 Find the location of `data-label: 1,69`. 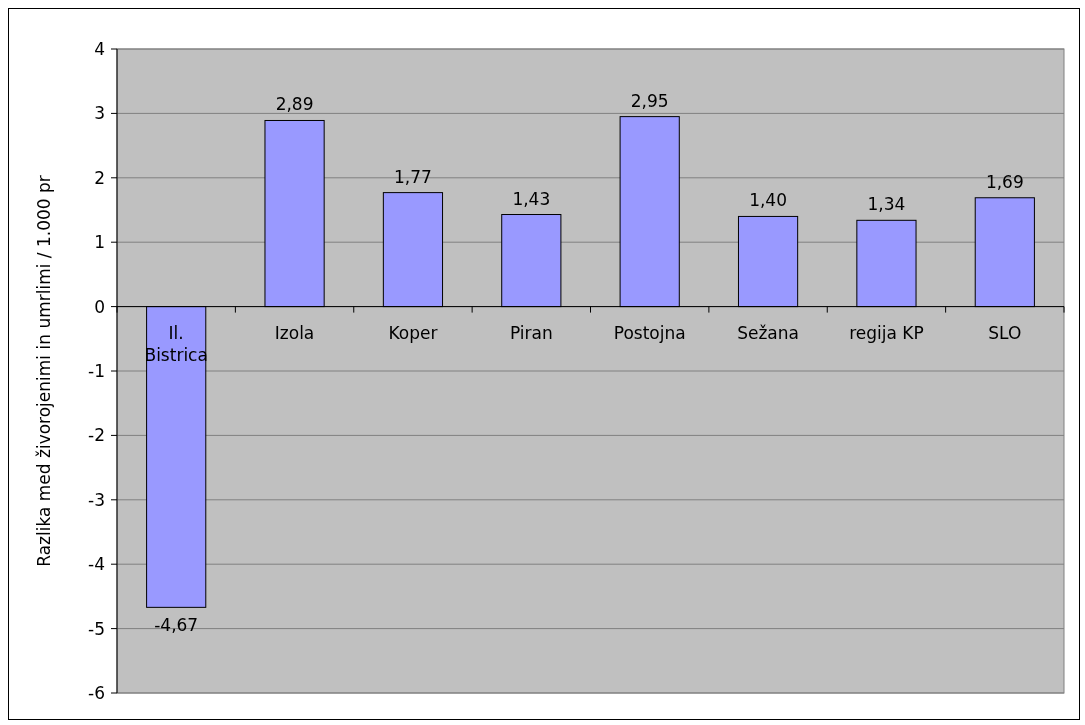

data-label: 1,69 is located at coordinates (1004, 181).